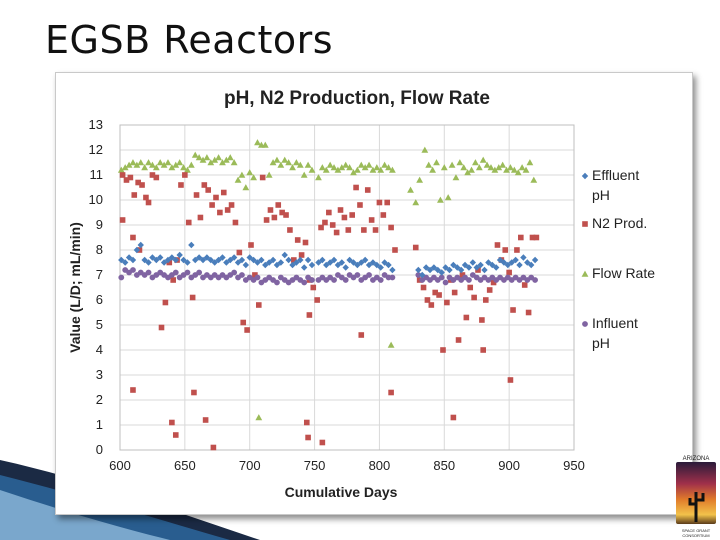 The image size is (720, 540). I want to click on y-tick-label: 7, so click(99, 274).